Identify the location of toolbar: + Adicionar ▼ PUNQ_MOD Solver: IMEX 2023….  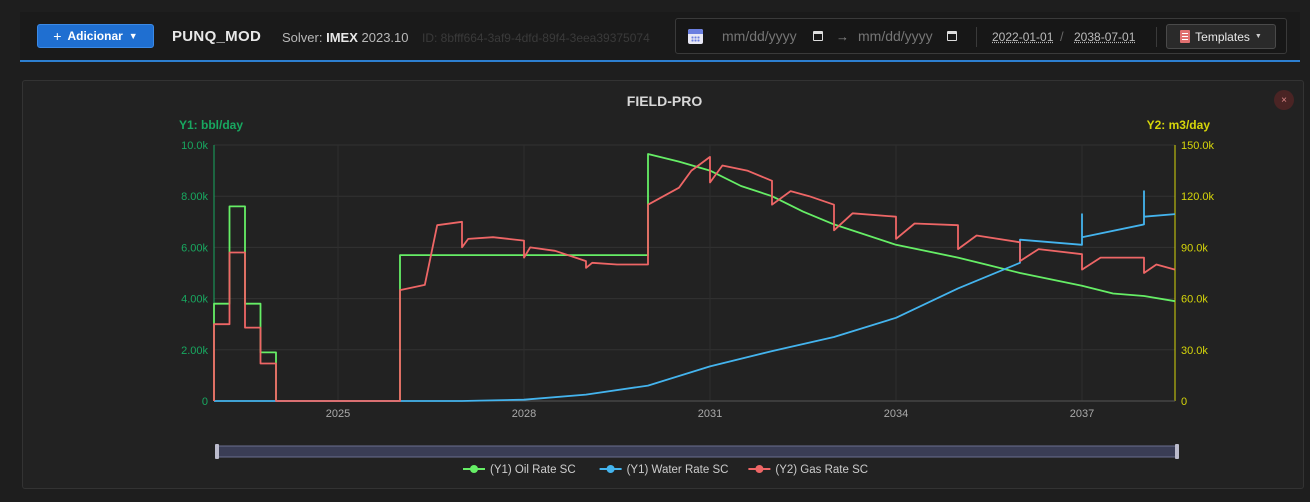
(660, 37).